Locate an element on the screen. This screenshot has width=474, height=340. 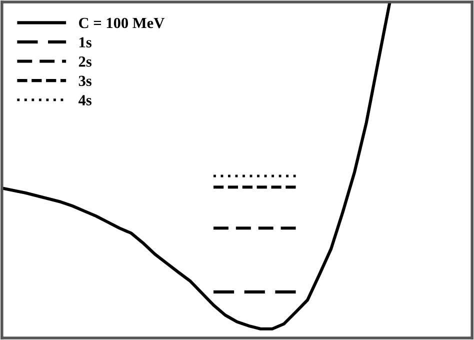
legend-label: 2s is located at coordinates (85, 61).